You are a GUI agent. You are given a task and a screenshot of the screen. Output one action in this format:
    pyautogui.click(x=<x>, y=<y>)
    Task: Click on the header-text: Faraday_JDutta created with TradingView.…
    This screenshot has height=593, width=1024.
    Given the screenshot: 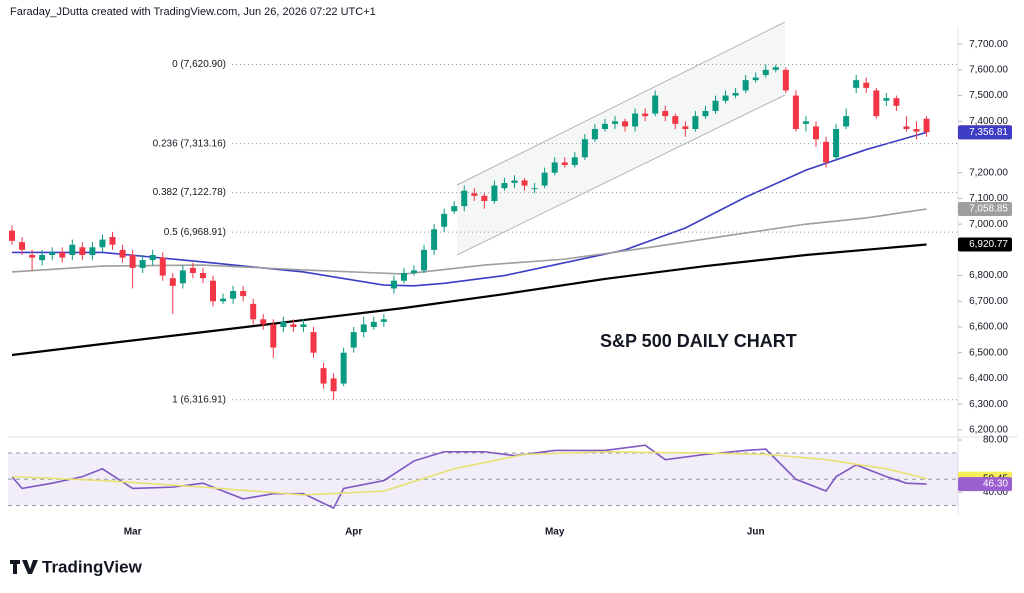 What is the action you would take?
    pyautogui.click(x=193, y=12)
    